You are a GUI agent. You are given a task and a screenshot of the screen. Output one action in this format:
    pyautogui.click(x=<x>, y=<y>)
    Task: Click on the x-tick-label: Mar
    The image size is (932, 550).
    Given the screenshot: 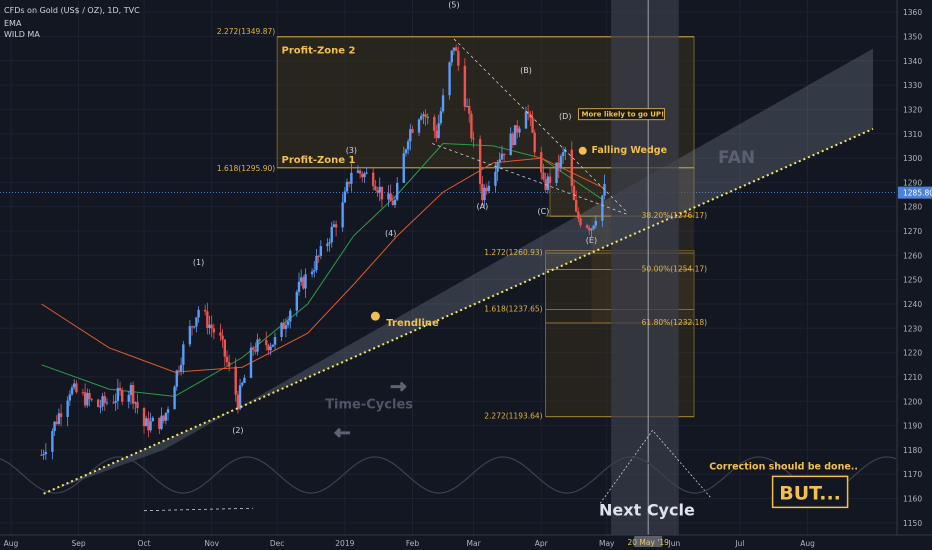 What is the action you would take?
    pyautogui.click(x=474, y=543)
    